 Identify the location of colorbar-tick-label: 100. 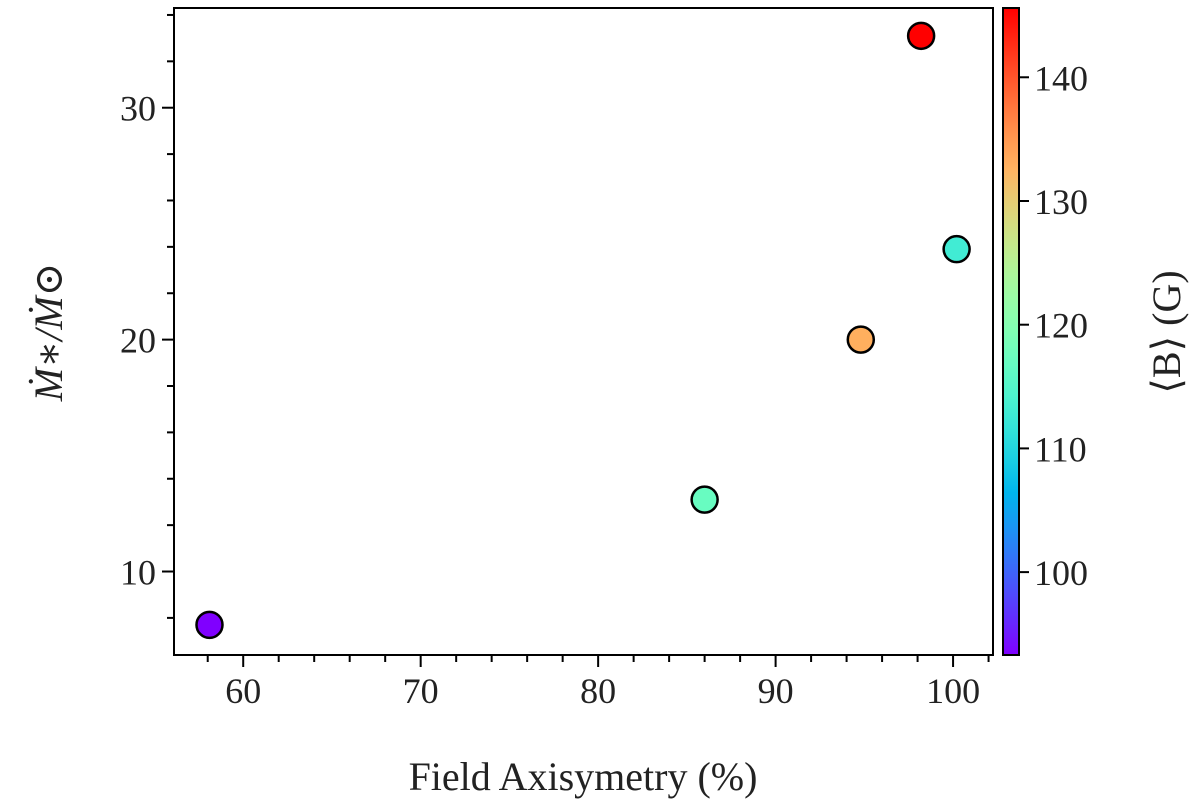
(1061, 573).